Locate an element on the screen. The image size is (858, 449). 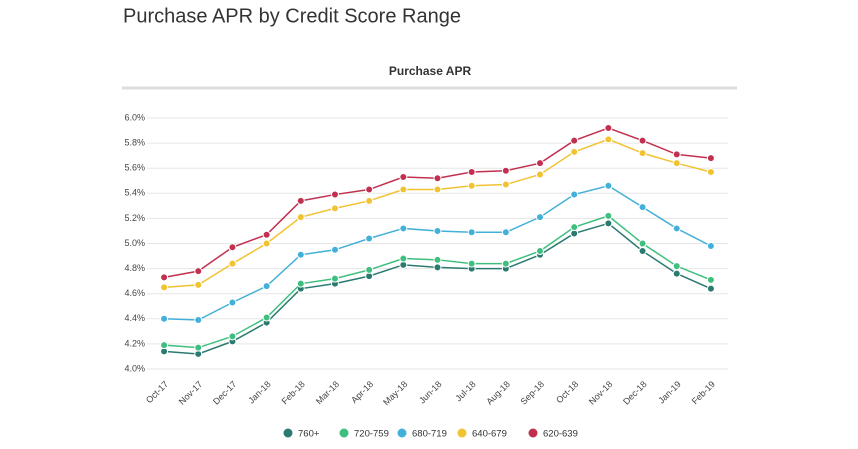
y-tick-label: 4.6% is located at coordinates (134, 293).